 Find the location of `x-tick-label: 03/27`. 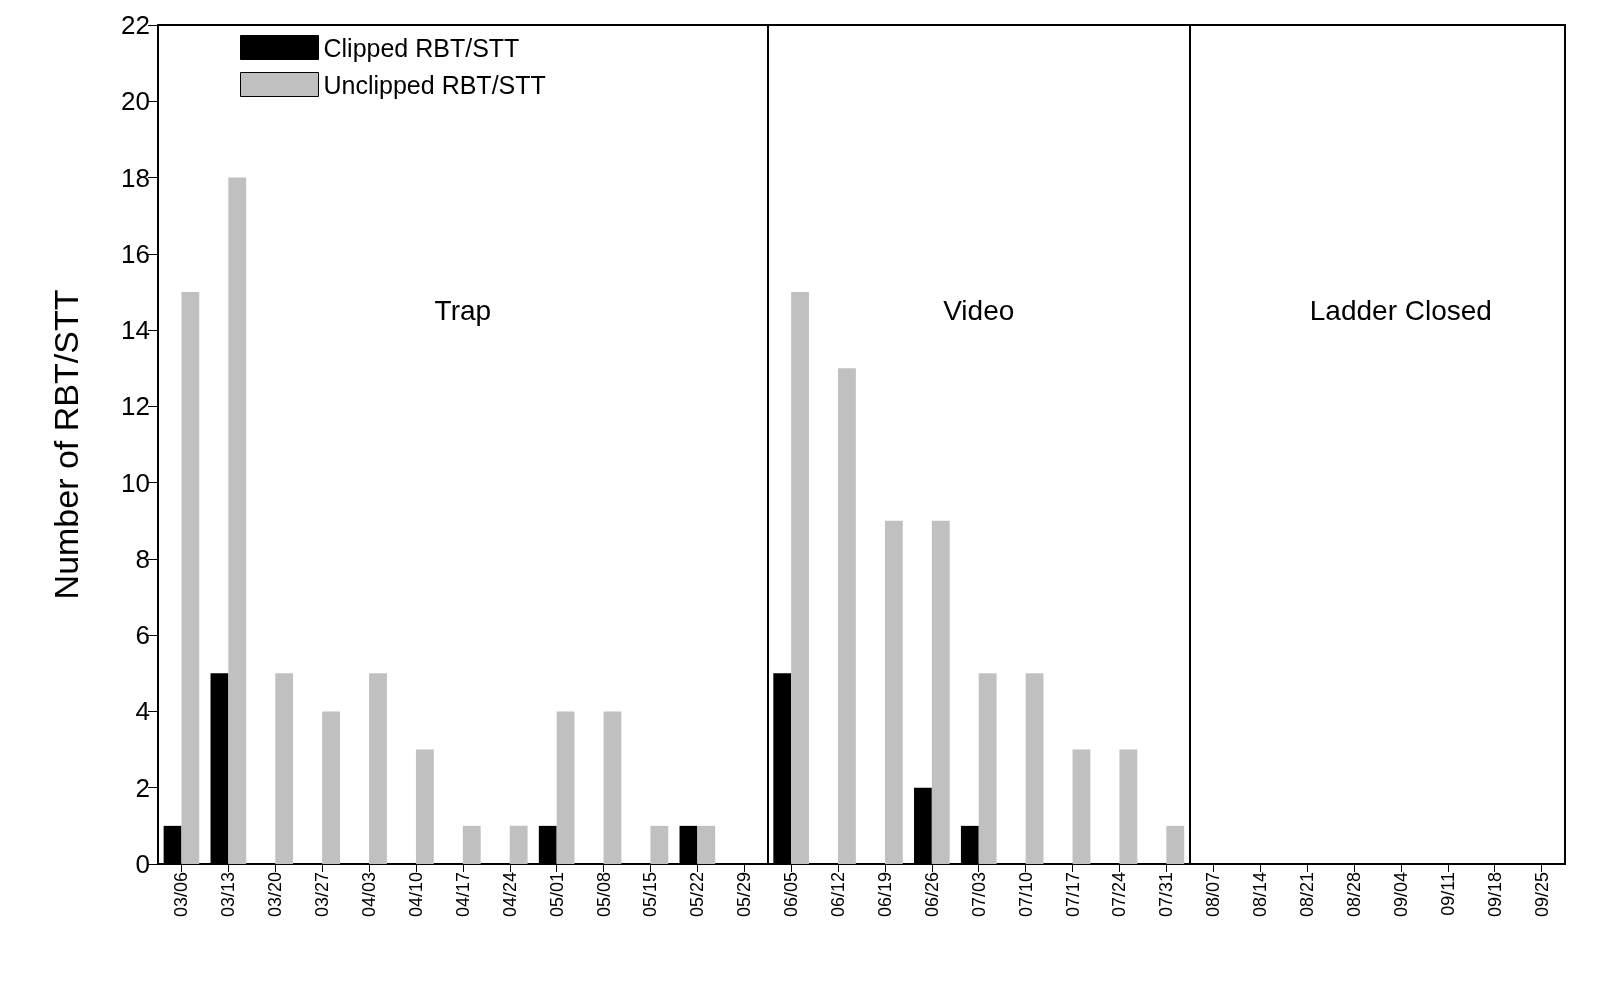

x-tick-label: 03/27 is located at coordinates (322, 895).